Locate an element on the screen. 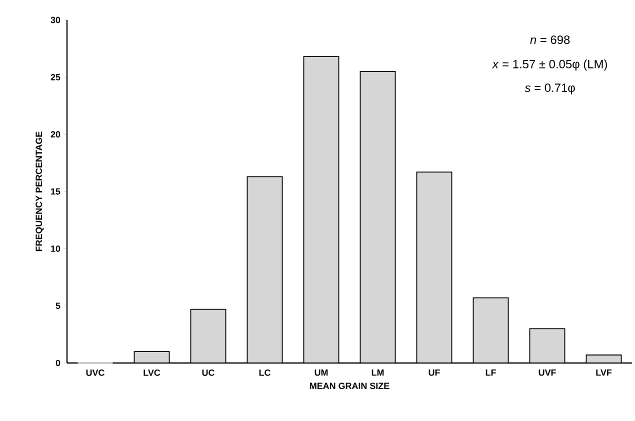 This screenshot has width=635, height=421. x-tick-label: UC is located at coordinates (208, 373).